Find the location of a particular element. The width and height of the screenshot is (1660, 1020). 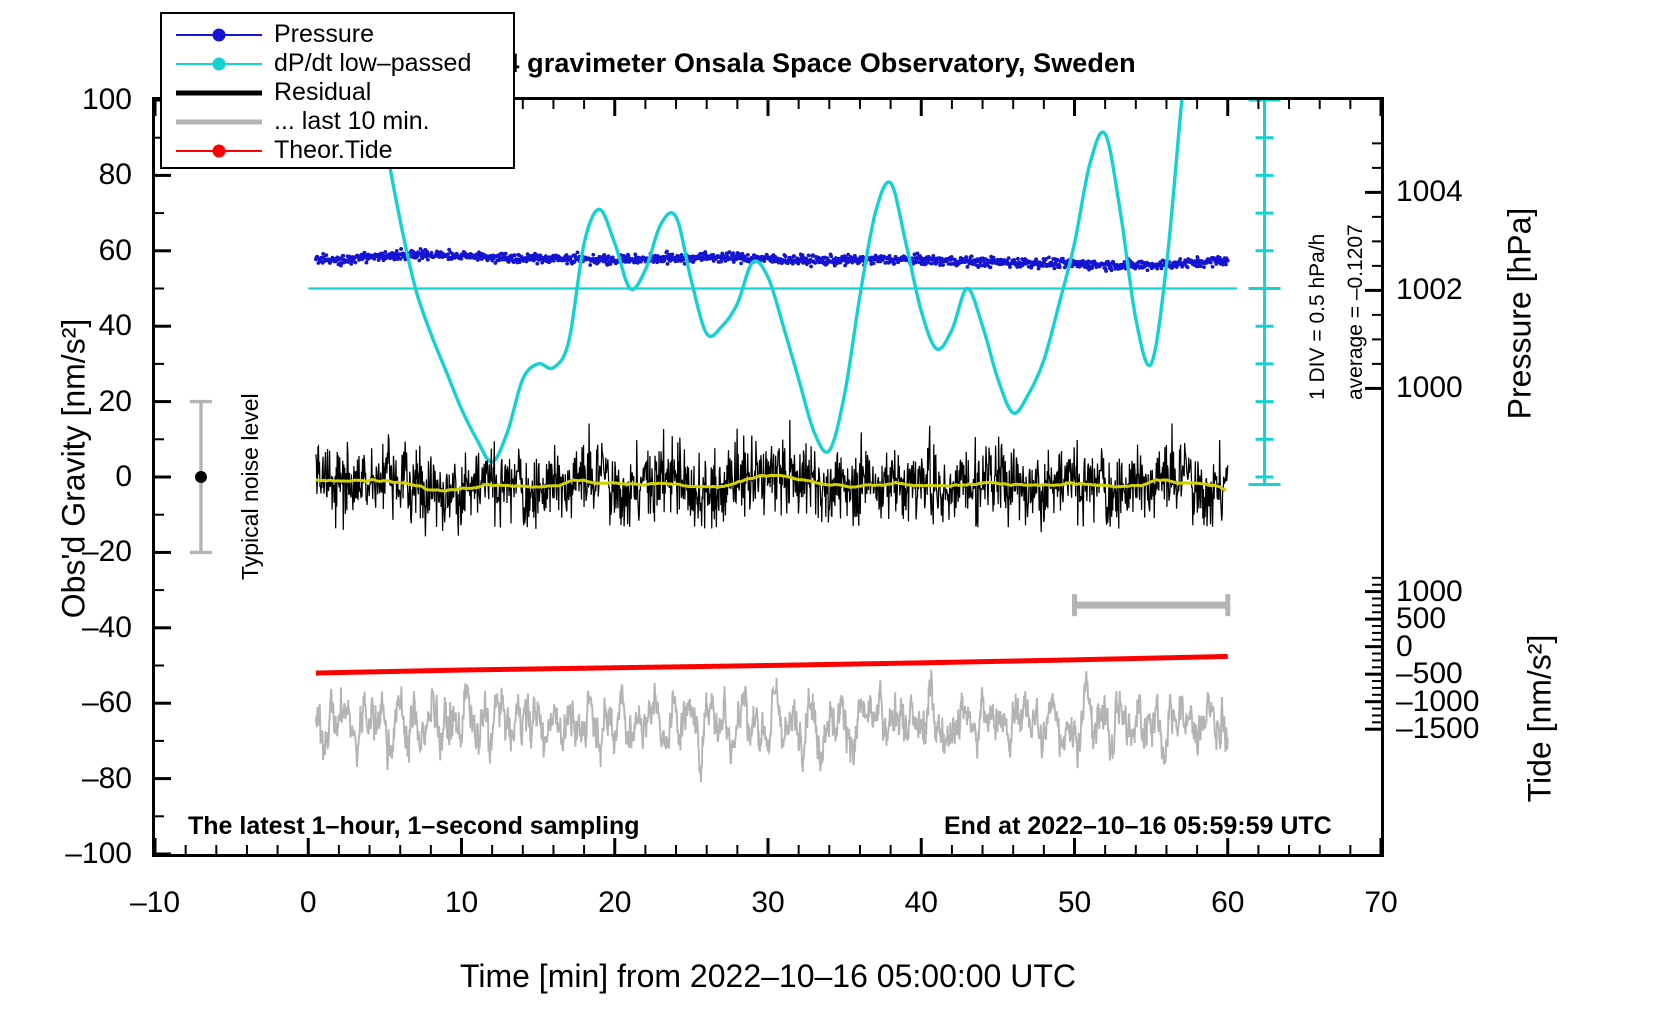

legend-item-3: ... last 10 min. is located at coordinates (337, 121).